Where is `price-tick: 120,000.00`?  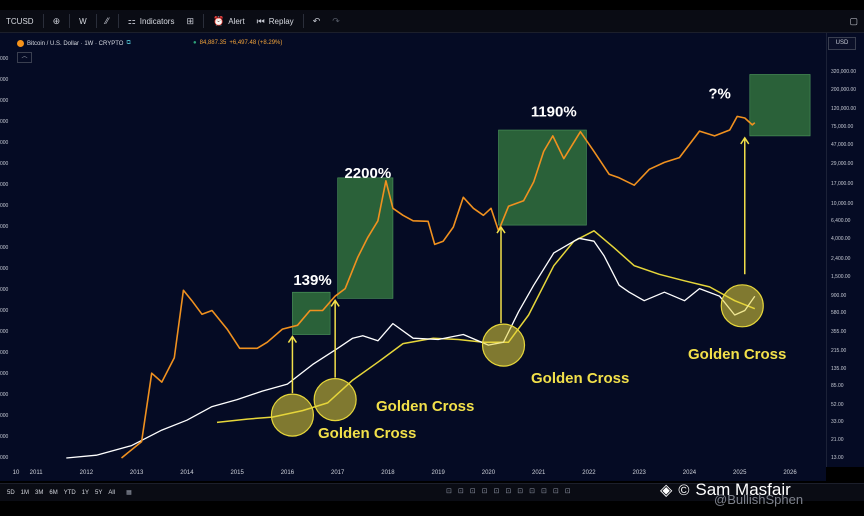 price-tick: 120,000.00 is located at coordinates (844, 109).